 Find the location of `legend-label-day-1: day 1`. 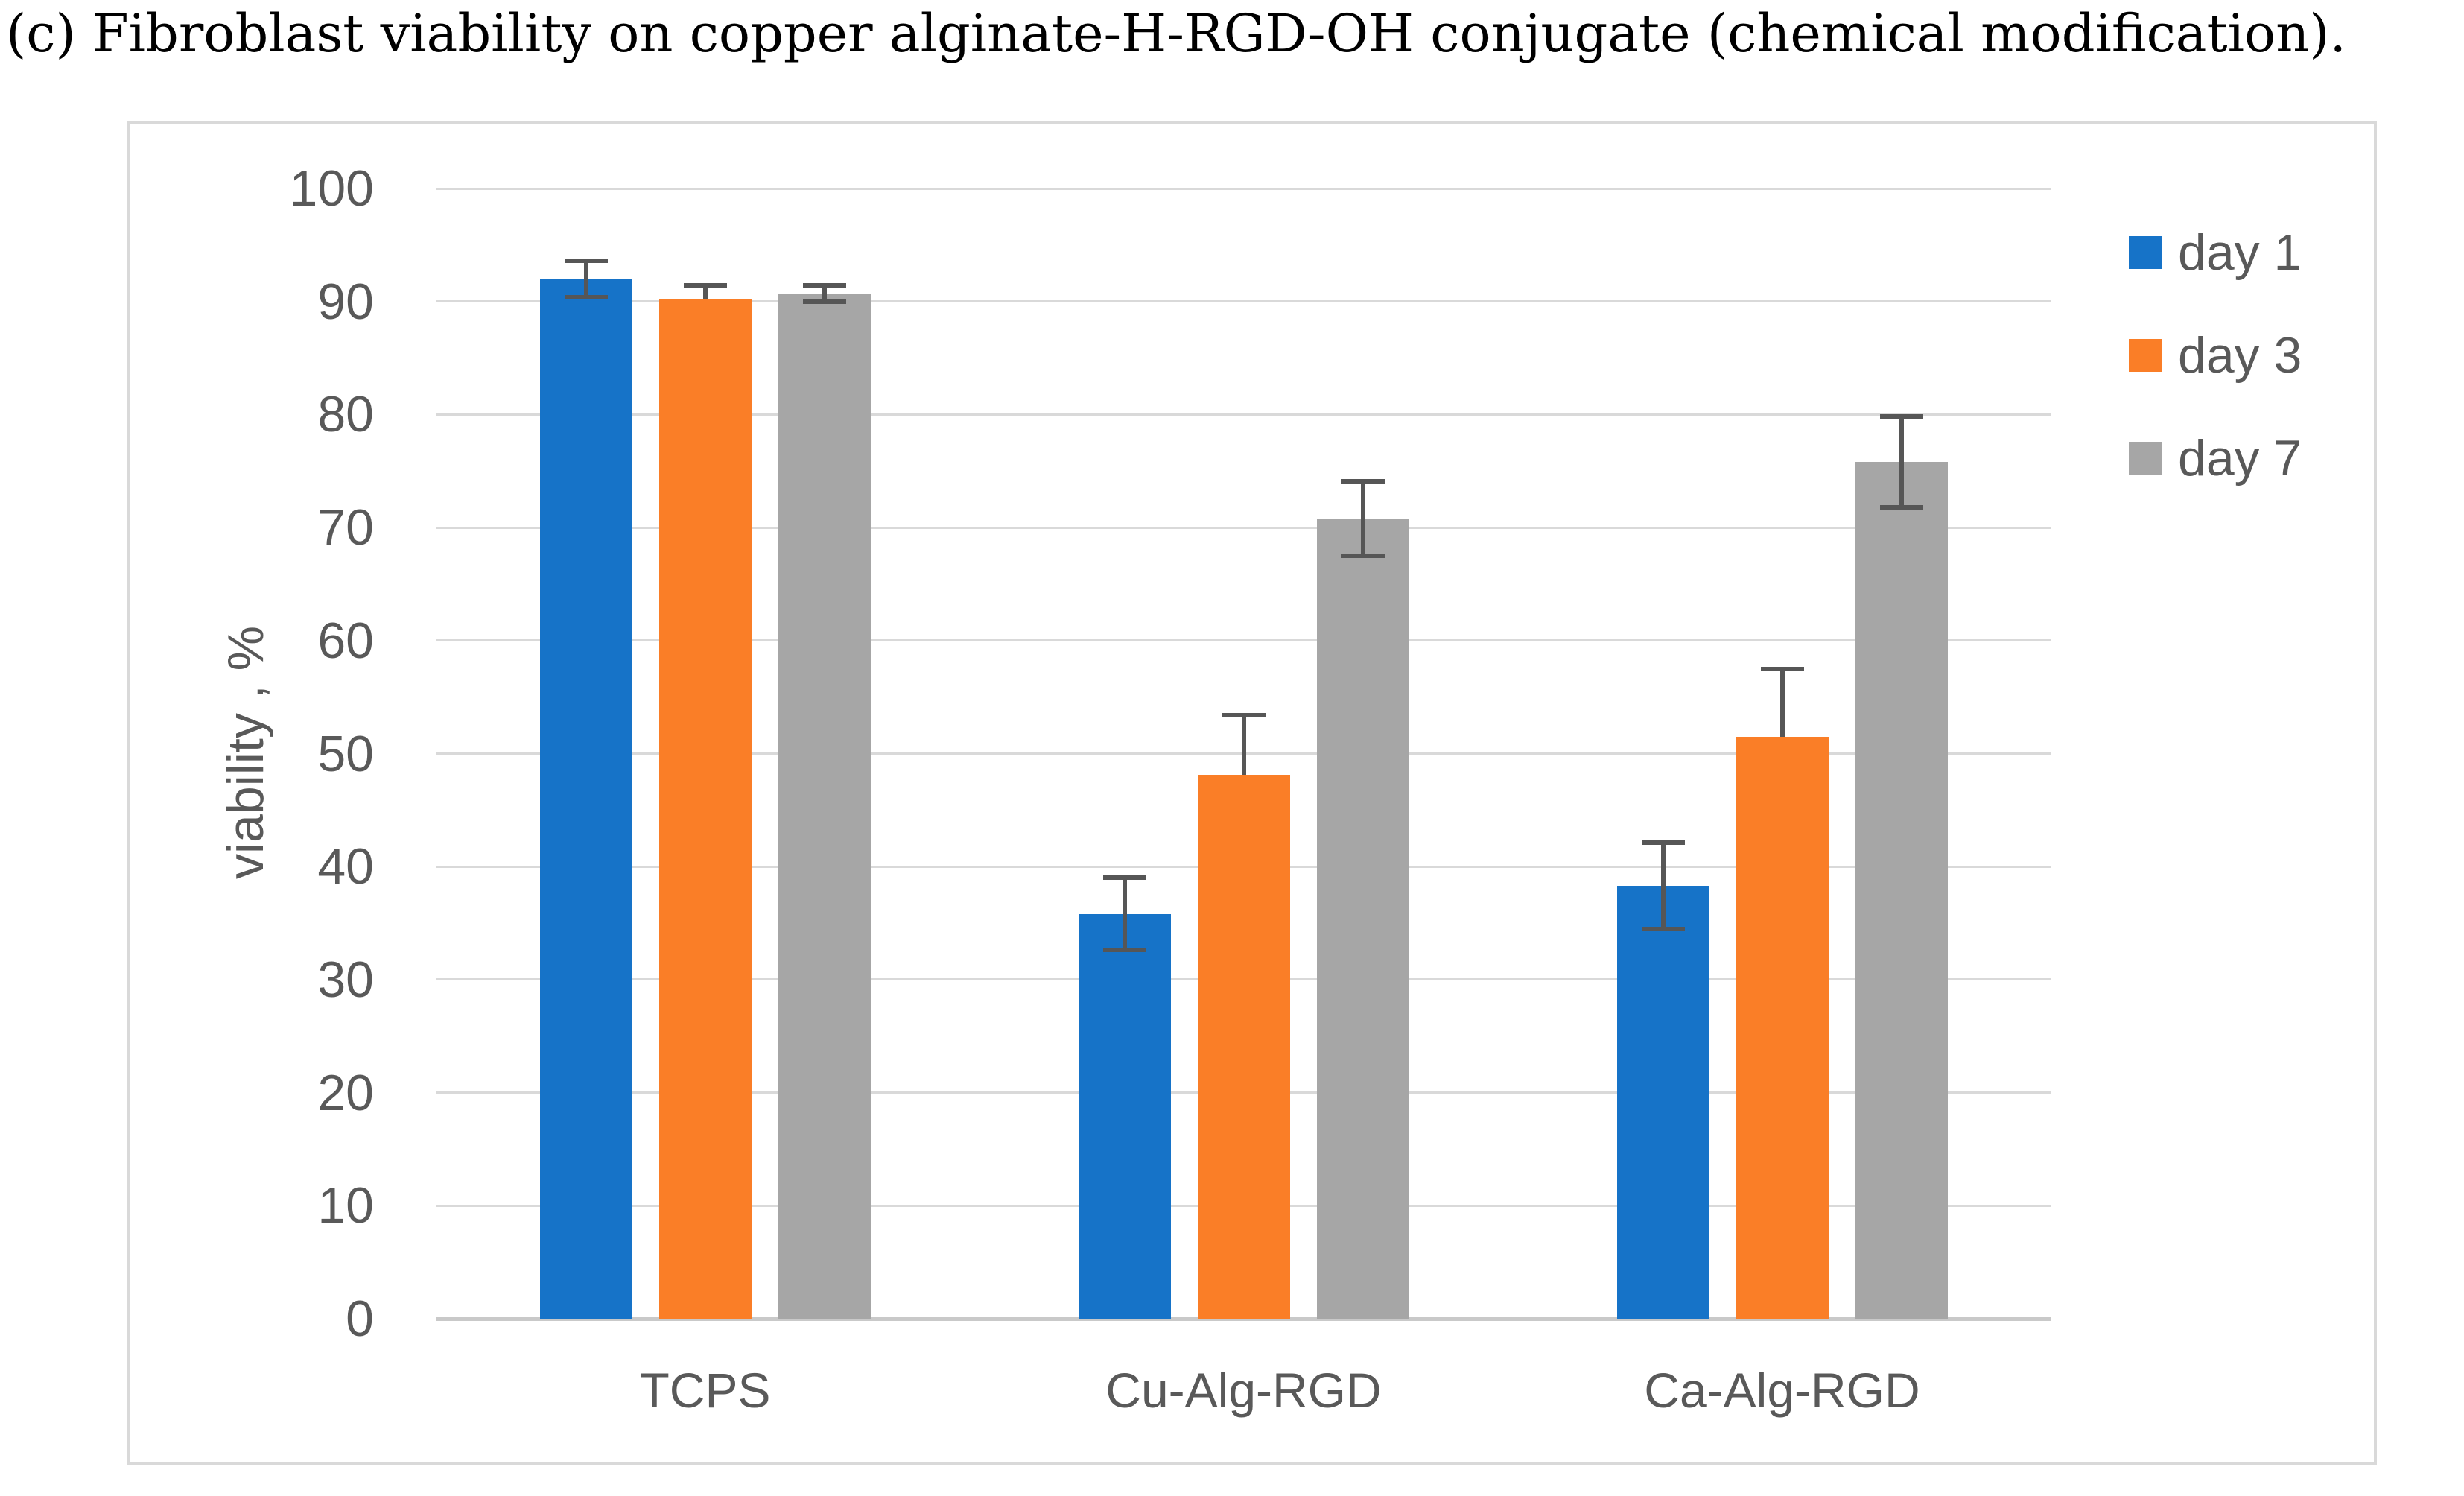

legend-label-day-1: day 1 is located at coordinates (2240, 253).